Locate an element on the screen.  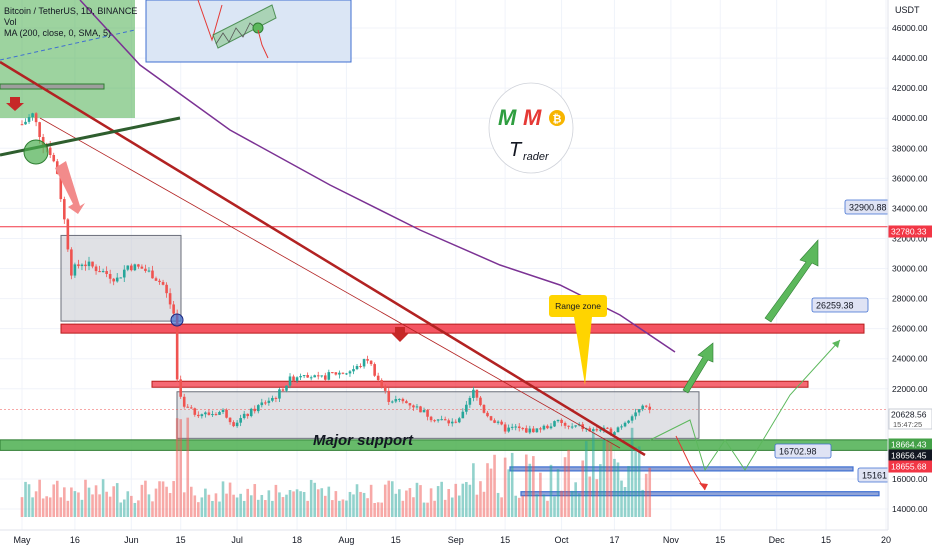
range-zone-callout: Range zone is located at coordinates (578, 306).